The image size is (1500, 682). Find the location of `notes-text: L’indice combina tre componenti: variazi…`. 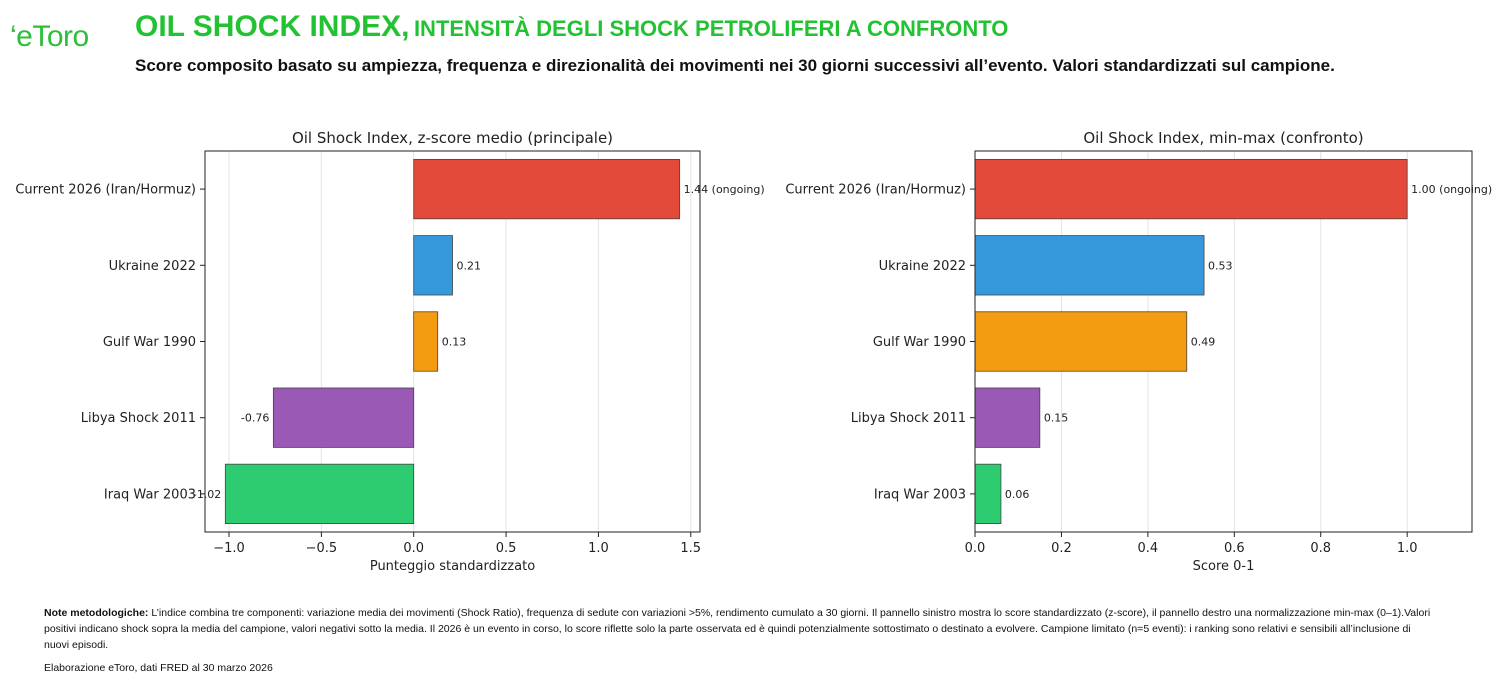

notes-text: L’indice combina tre componenti: variazi… is located at coordinates (737, 629).